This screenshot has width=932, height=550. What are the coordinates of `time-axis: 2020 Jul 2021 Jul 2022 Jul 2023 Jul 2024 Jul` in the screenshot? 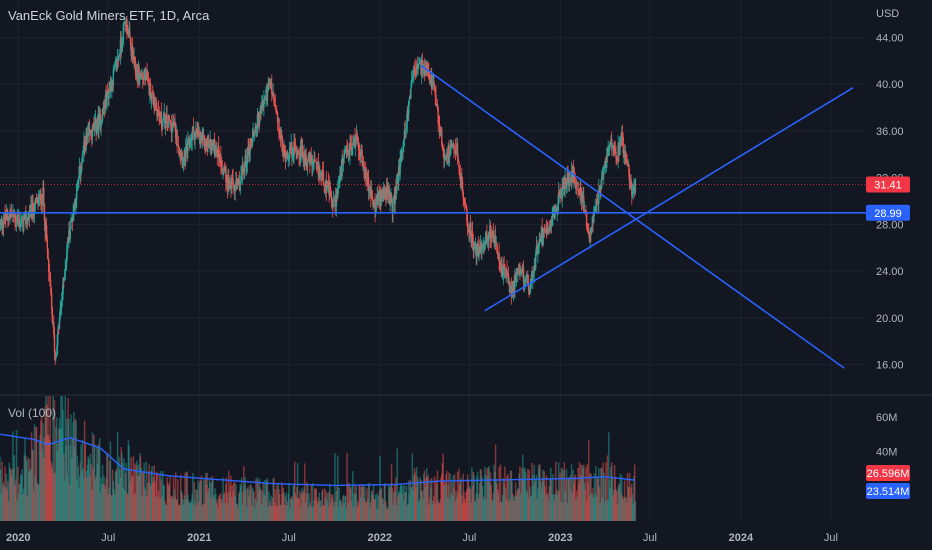 It's located at (466, 536).